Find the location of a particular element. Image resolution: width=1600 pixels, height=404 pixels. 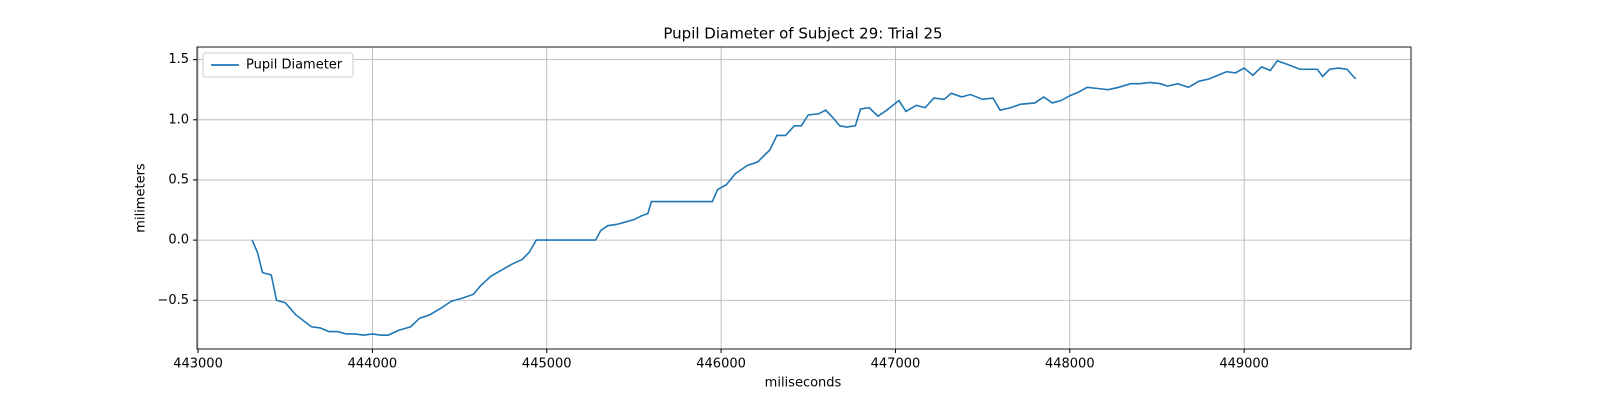

legend-box is located at coordinates (278, 65).